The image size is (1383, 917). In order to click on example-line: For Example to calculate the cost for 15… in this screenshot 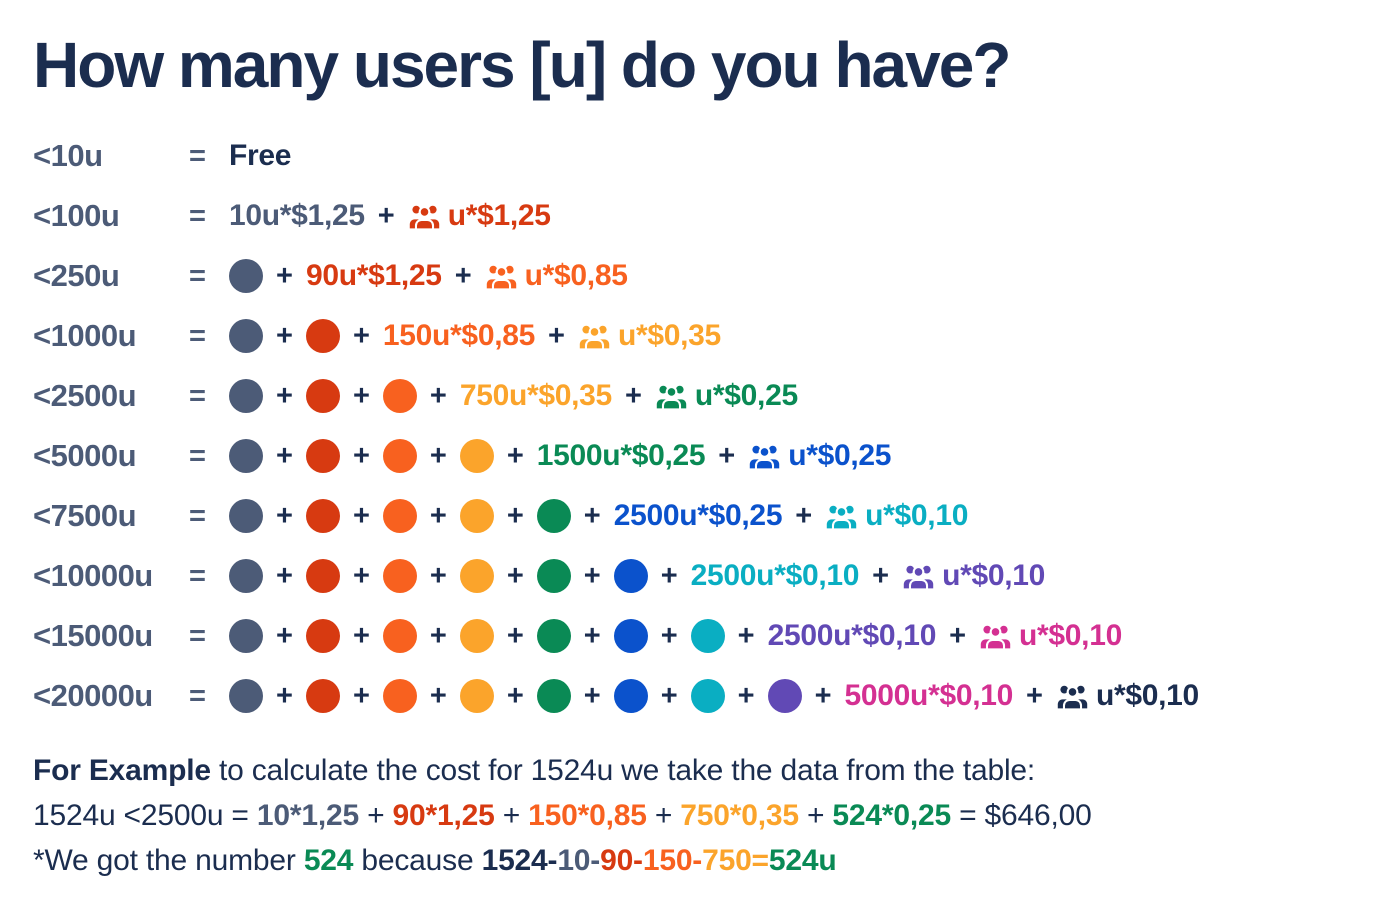, I will do `click(698, 770)`.